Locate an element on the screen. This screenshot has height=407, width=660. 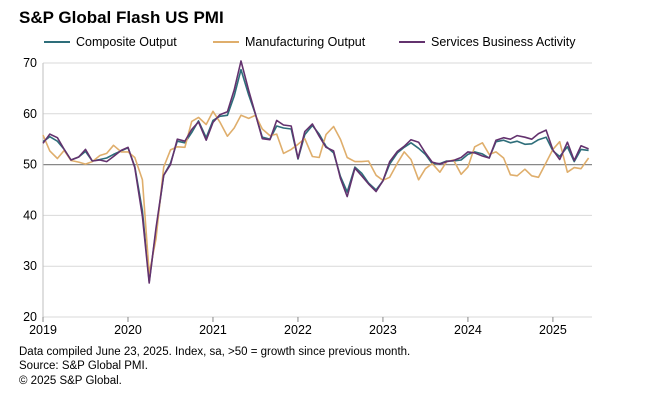
footer-source: Source: S&P Global PMI. is located at coordinates (83, 366).